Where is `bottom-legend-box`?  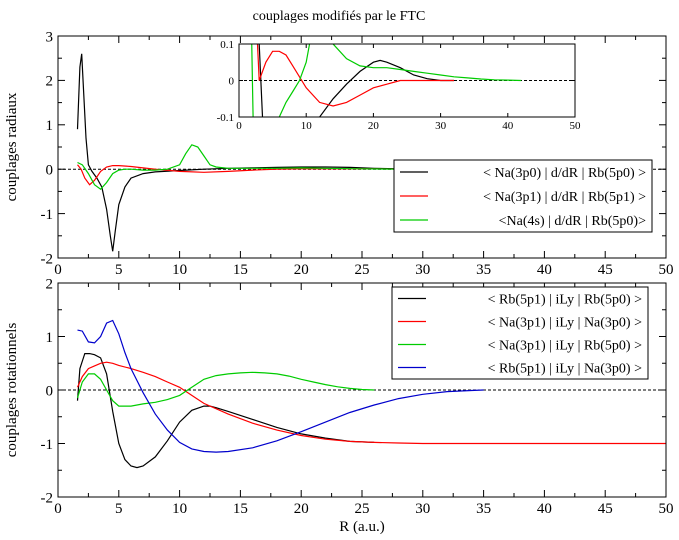
bottom-legend-box is located at coordinates (520, 333).